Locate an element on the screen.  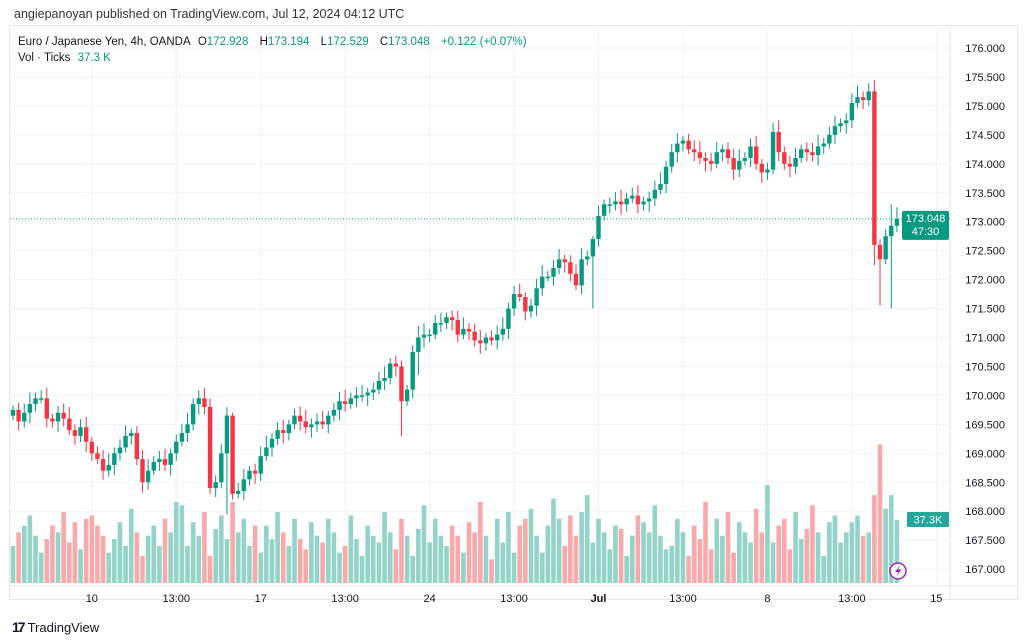
x-tick-label: 13:00 is located at coordinates (514, 599).